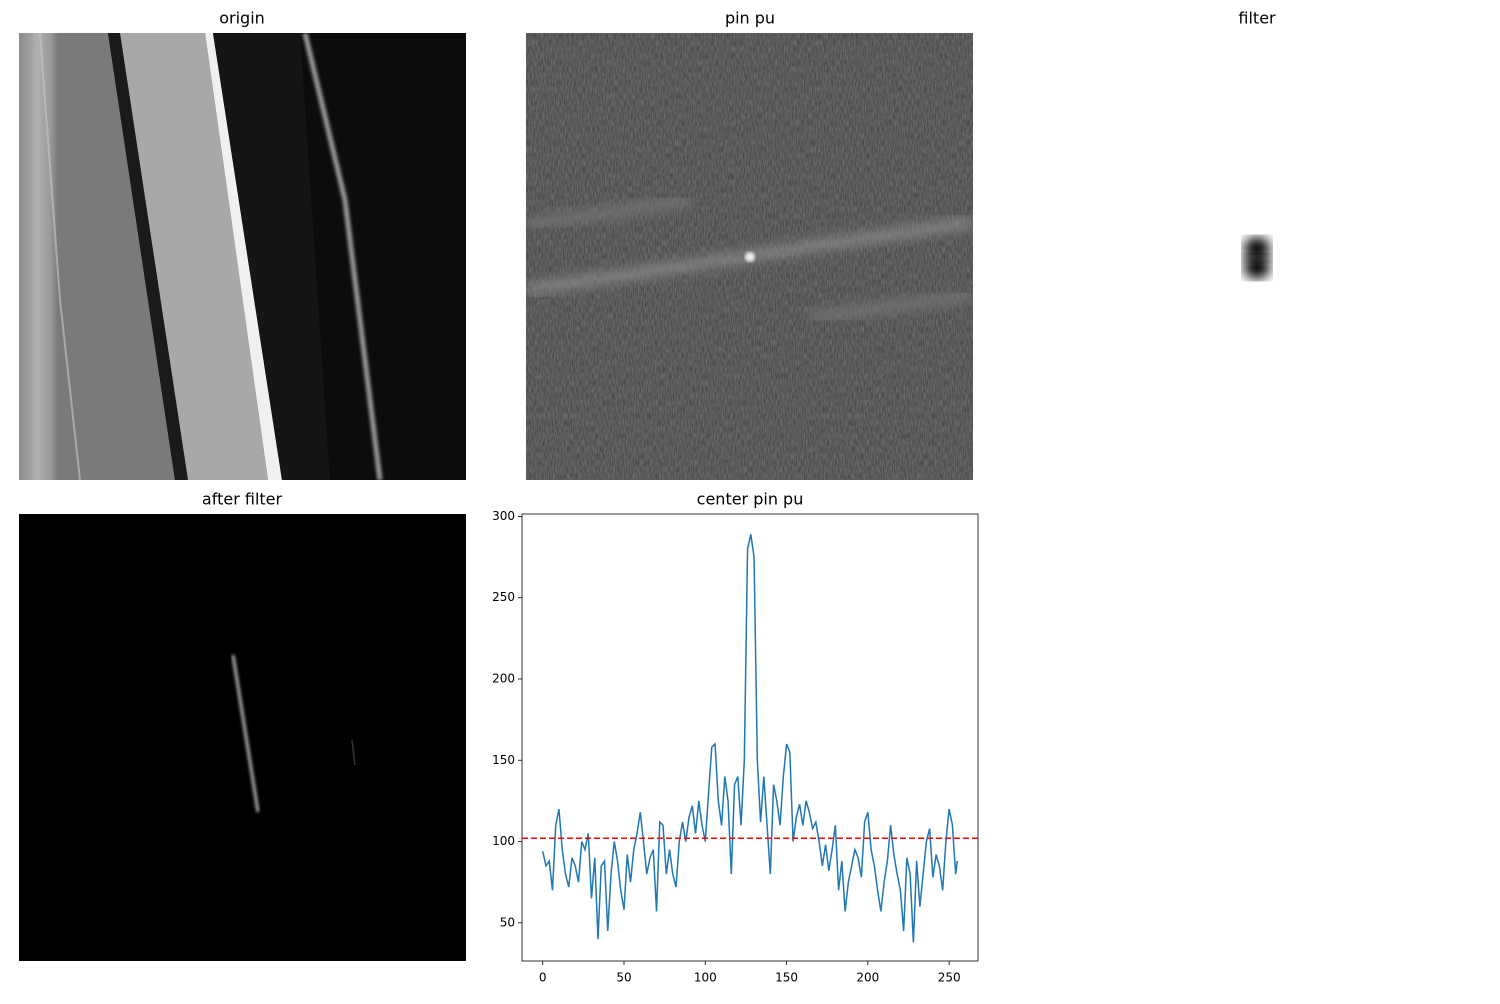 This screenshot has width=1500, height=1004. What do you see at coordinates (750, 499) in the screenshot?
I see `panel-title: center pin pu` at bounding box center [750, 499].